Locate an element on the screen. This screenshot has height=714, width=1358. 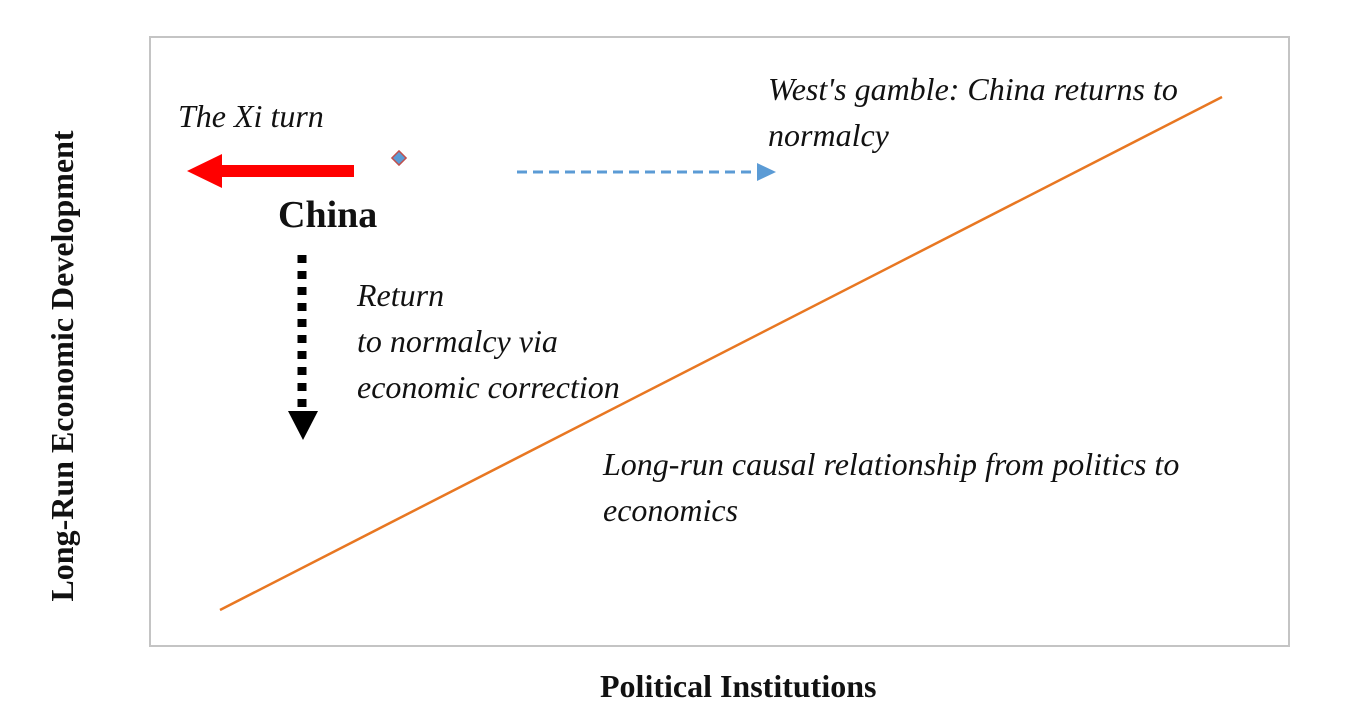
china-position-marker is located at coordinates (399, 158).